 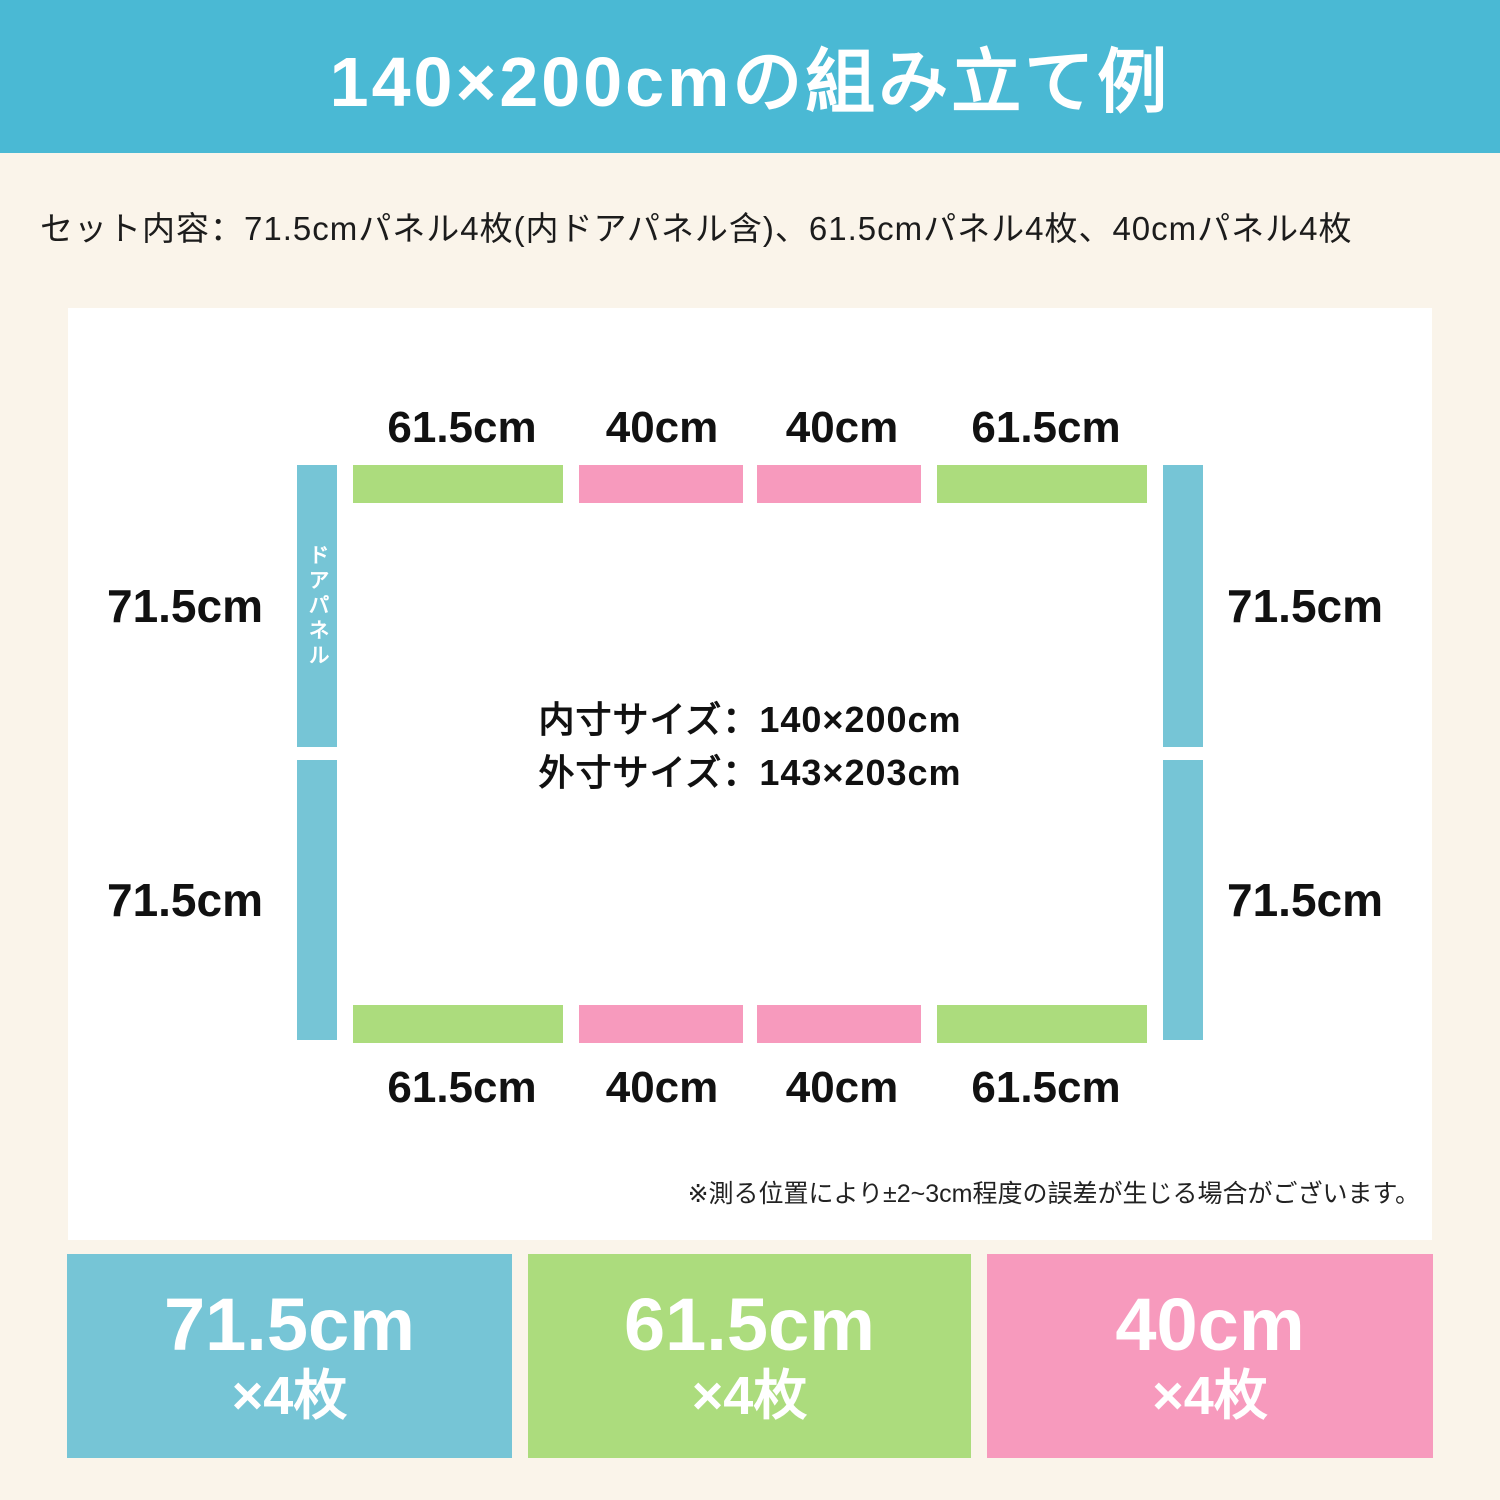 I want to click on panel-left-upper-door: ドアパネル, so click(x=317, y=606).